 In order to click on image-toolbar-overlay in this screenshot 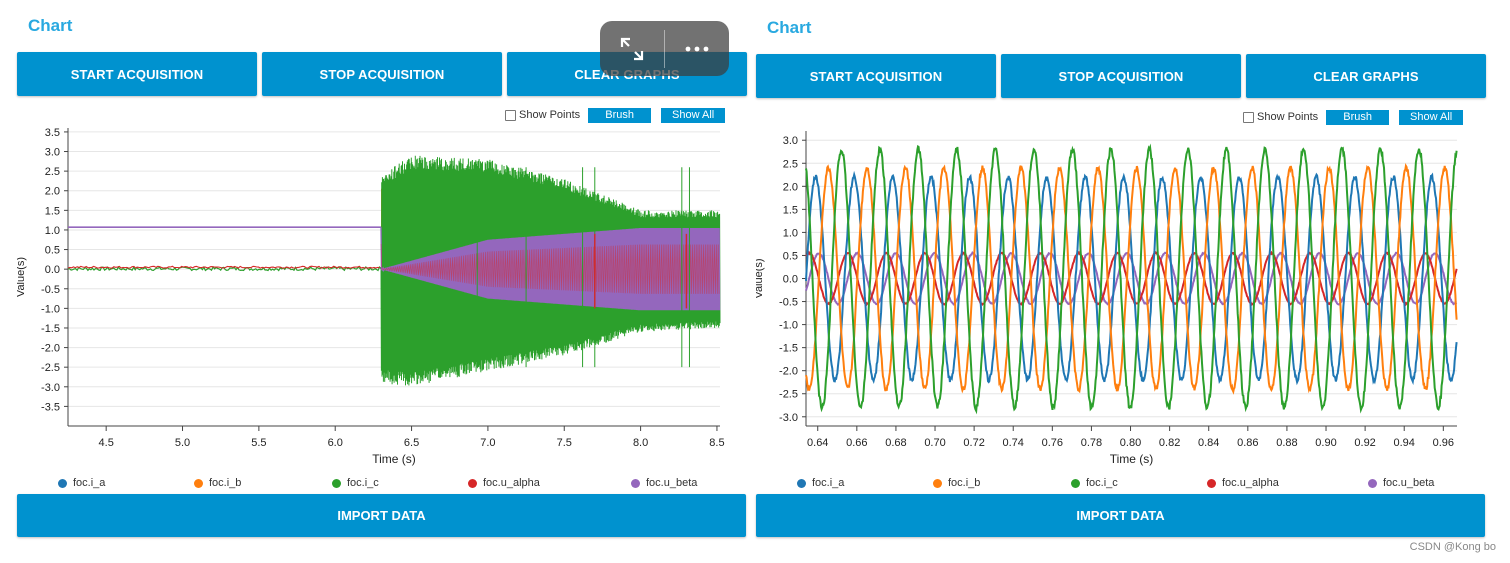, I will do `click(664, 48)`.